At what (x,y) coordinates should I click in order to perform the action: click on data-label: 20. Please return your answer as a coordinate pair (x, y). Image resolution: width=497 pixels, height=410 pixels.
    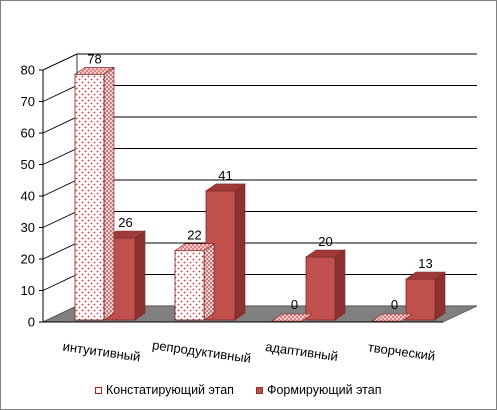
    Looking at the image, I should click on (325, 241).